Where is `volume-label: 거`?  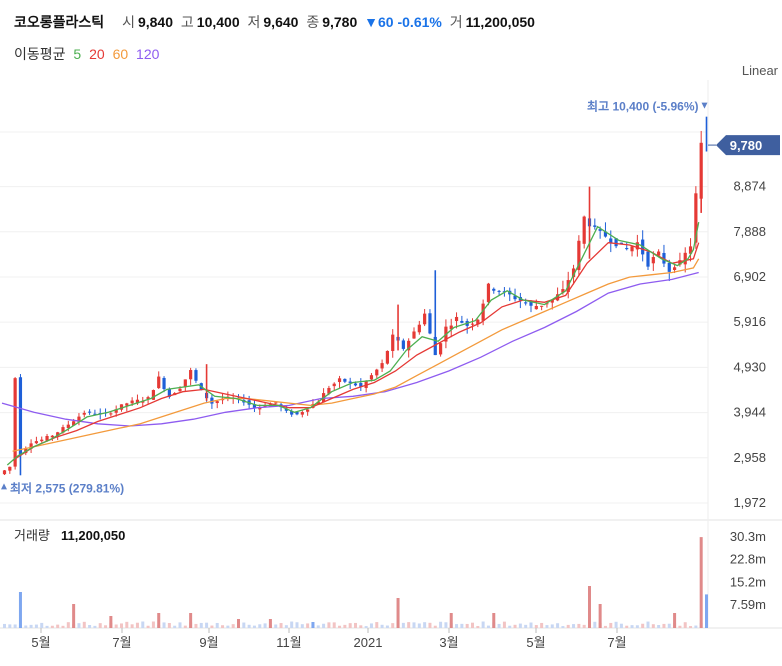
volume-label: 거 is located at coordinates (456, 22).